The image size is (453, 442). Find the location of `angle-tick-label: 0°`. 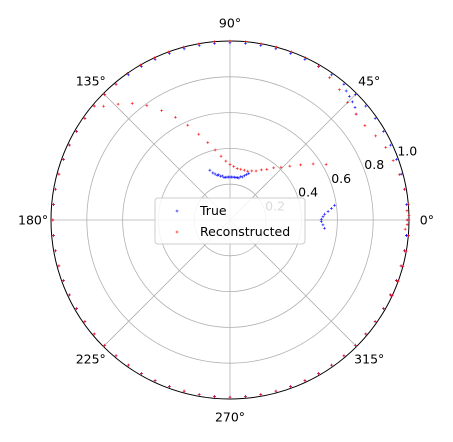

angle-tick-label: 0° is located at coordinates (427, 220).